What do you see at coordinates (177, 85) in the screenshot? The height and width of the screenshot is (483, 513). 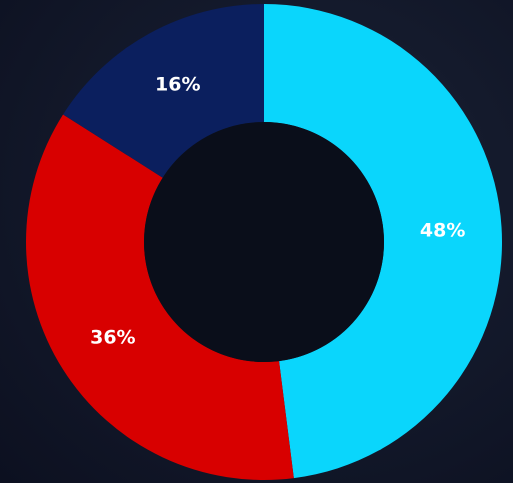 I see `data-label: 16%` at bounding box center [177, 85].